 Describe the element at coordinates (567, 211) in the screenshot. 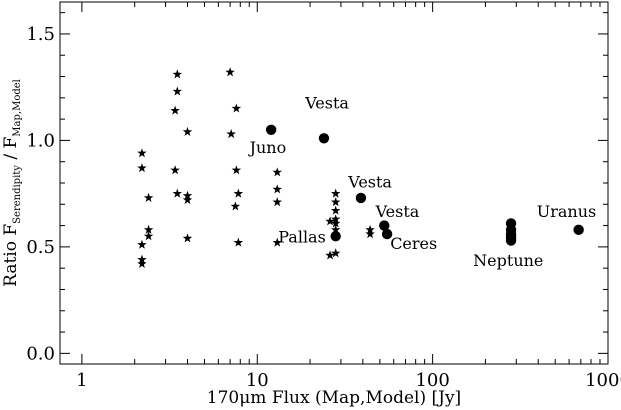

I see `annotation-label: Uranus` at that location.